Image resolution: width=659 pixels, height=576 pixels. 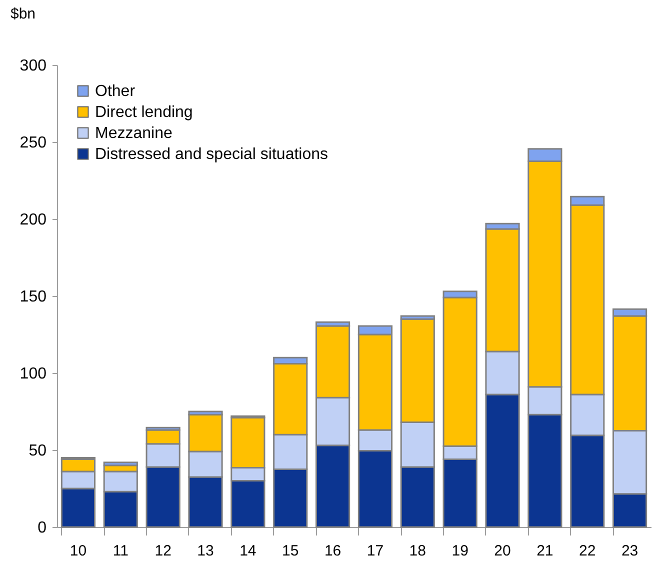 I want to click on y-tick-label: 250, so click(x=33, y=143).